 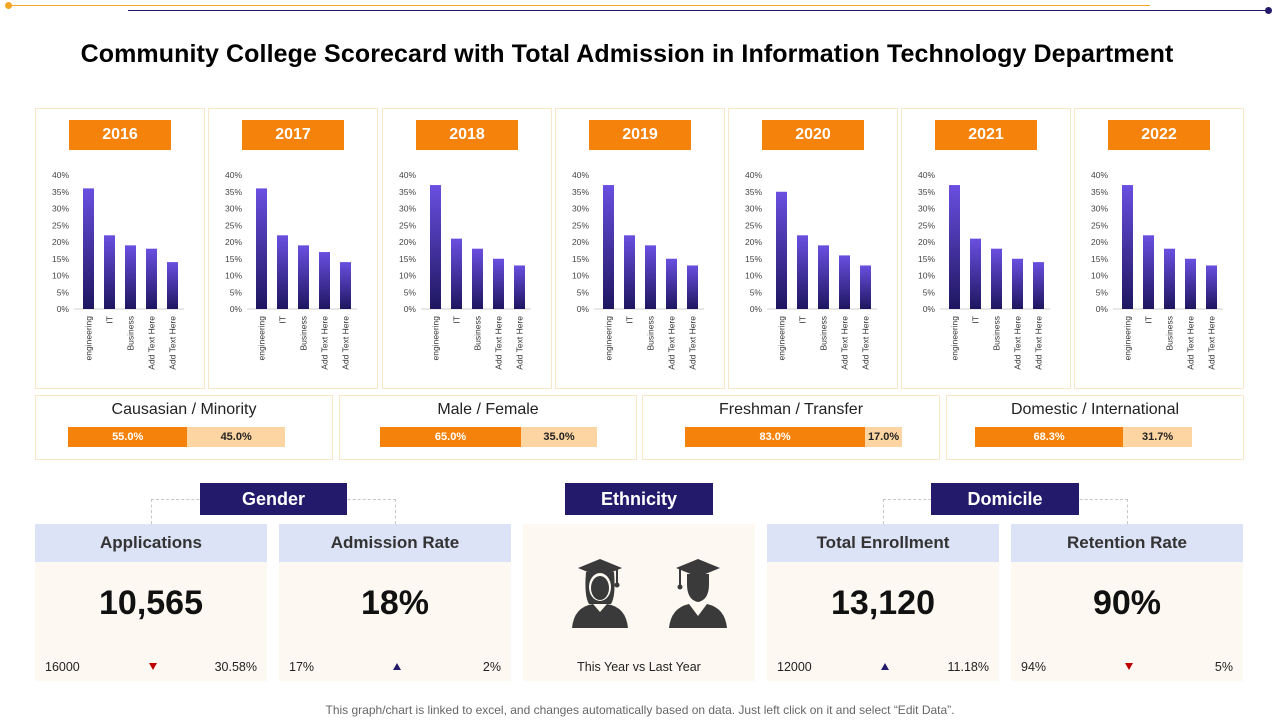 I want to click on split-segment-primary: 55.0%, so click(x=128, y=437).